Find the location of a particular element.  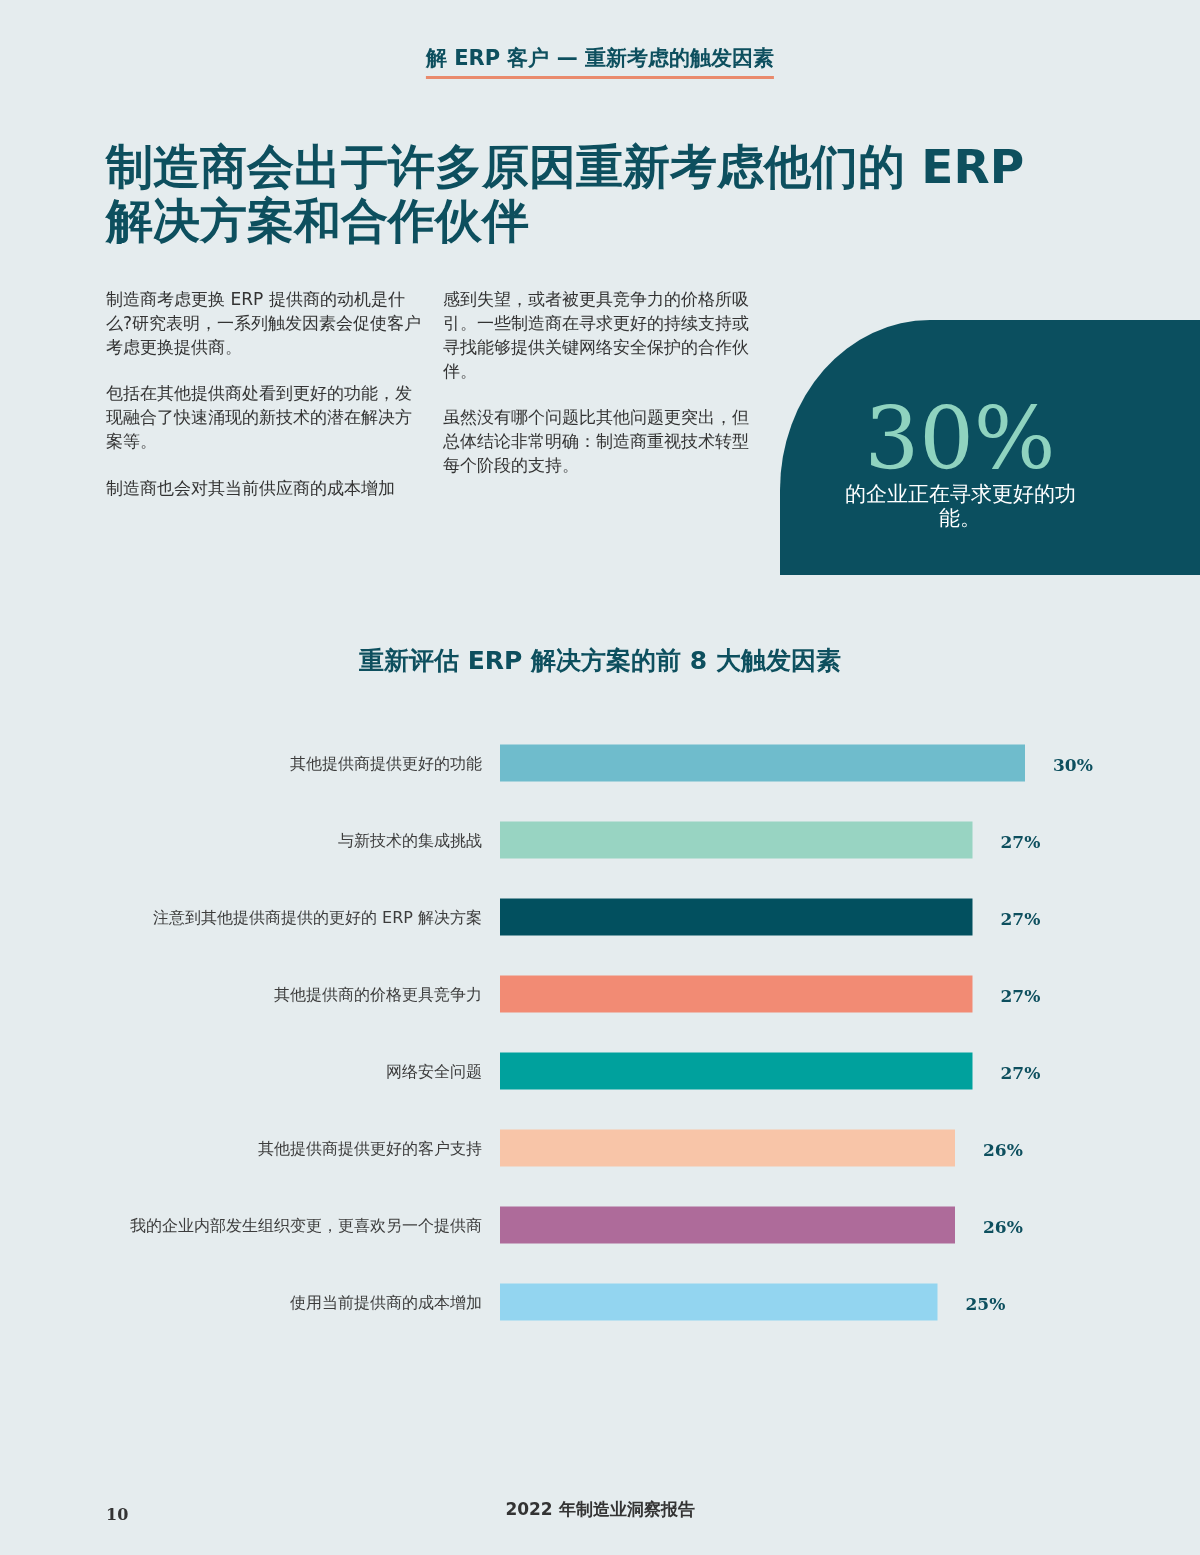

y-tick-label: 注意到其他提供商提供的更好的 ERP 解决方案 is located at coordinates (317, 917).